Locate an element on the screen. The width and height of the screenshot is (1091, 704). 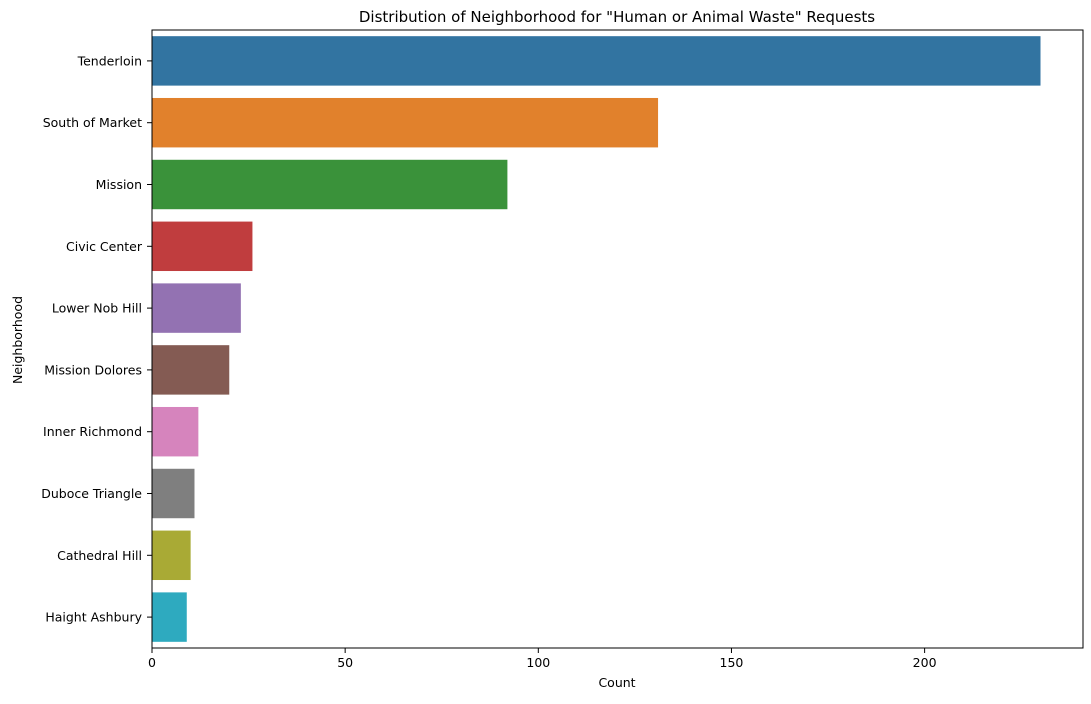
x-tick-label: 0 is located at coordinates (152, 662).